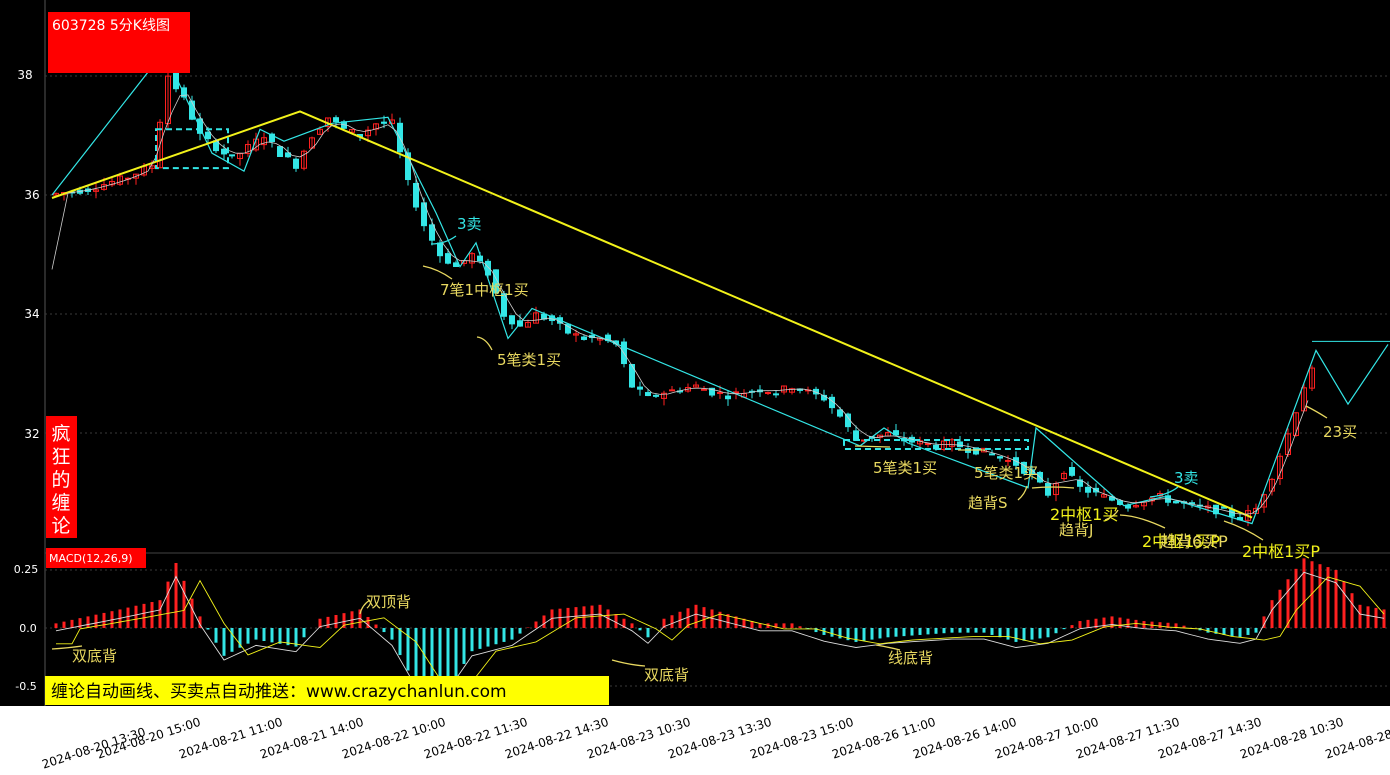  What do you see at coordinates (1243, 530) in the screenshot?
I see `arrow-2pivot-p2` at bounding box center [1243, 530].